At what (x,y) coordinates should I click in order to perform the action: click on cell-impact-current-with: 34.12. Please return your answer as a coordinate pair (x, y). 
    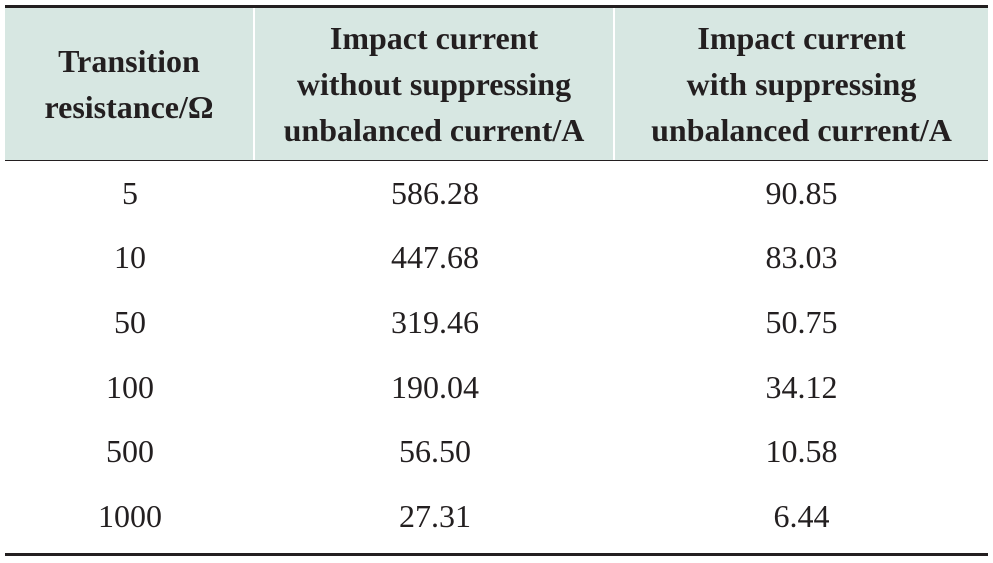
    Looking at the image, I should click on (801, 386).